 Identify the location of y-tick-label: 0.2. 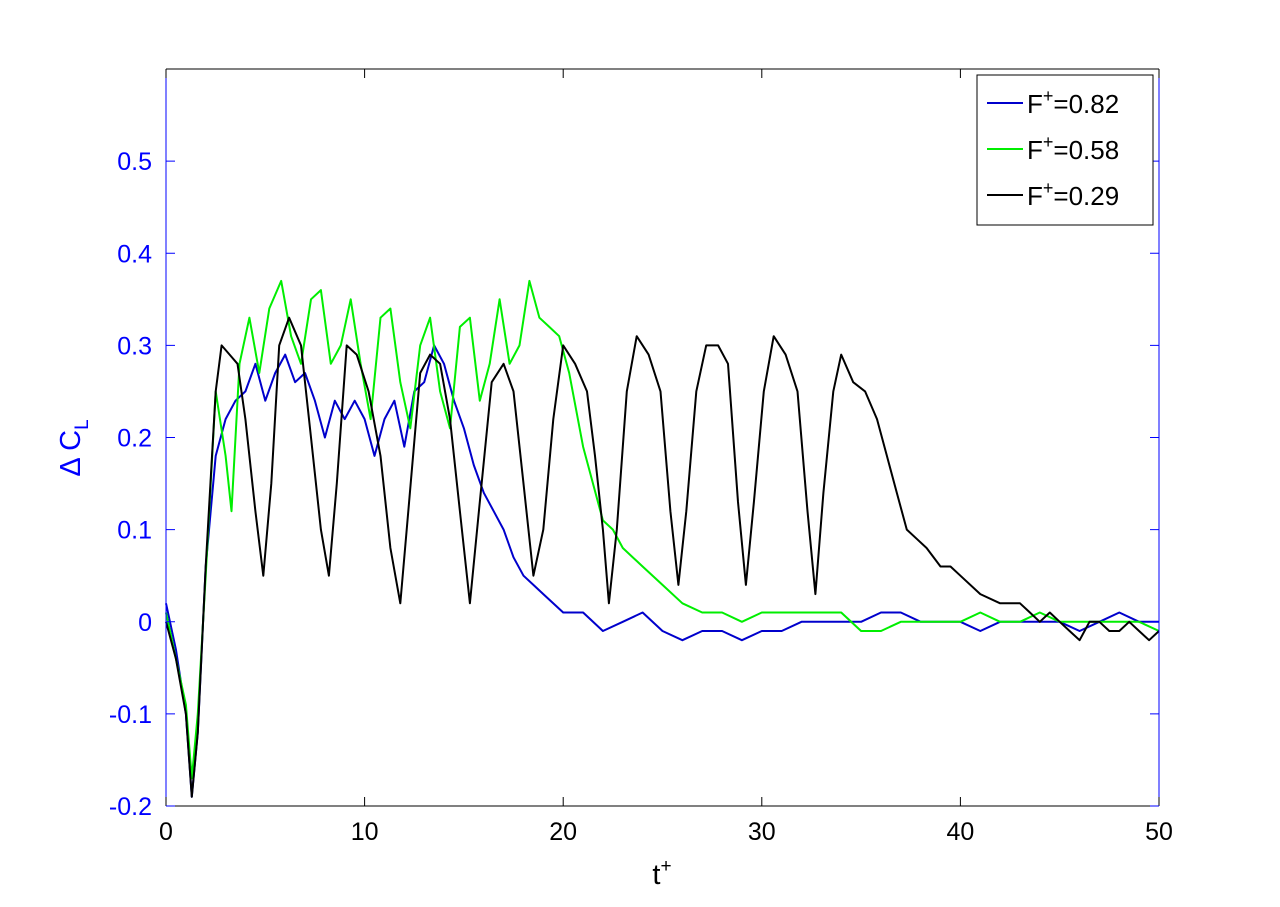
(134, 439).